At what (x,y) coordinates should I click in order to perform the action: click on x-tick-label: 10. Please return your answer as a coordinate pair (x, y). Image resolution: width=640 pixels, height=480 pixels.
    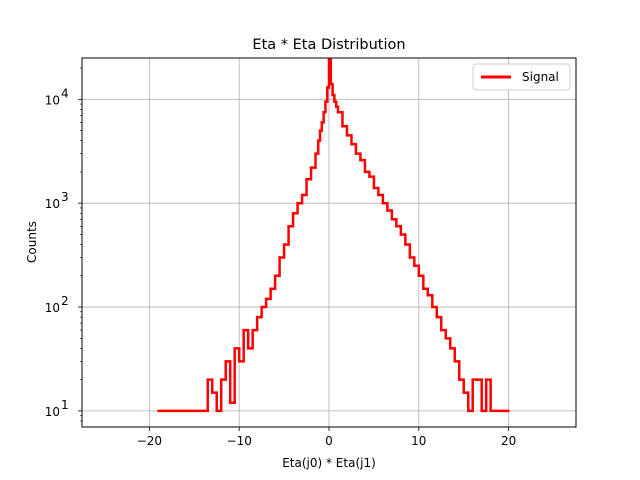
    Looking at the image, I should click on (418, 441).